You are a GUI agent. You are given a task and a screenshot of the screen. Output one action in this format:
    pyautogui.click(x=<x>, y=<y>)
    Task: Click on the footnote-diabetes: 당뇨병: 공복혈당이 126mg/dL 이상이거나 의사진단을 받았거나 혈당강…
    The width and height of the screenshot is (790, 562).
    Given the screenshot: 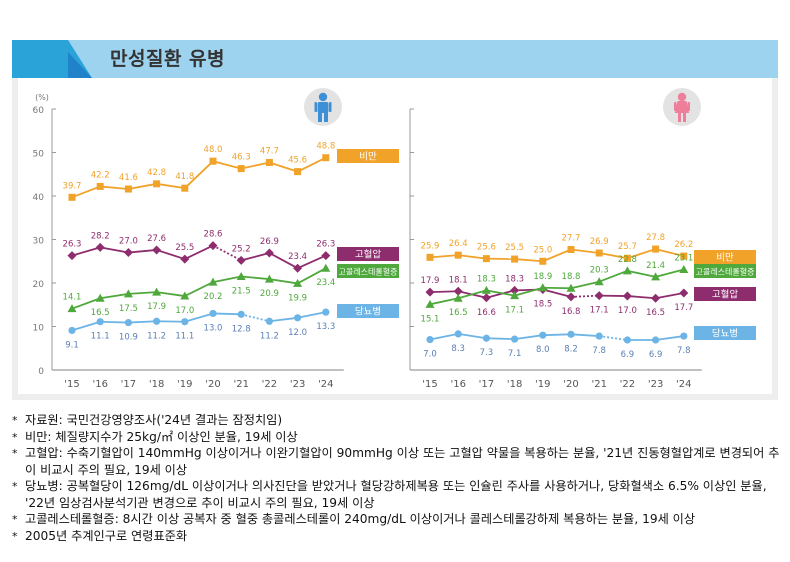 What is the action you would take?
    pyautogui.click(x=397, y=494)
    